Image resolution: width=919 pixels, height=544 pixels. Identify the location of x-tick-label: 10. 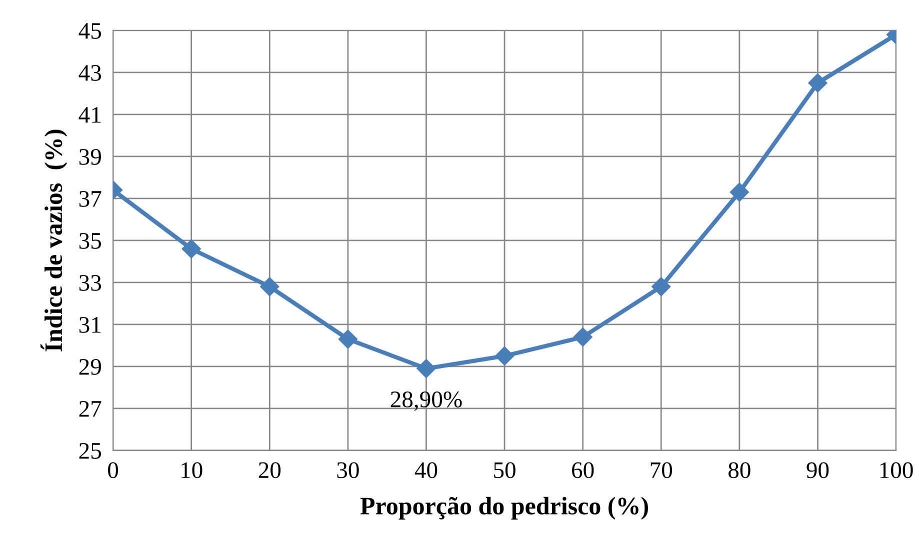
(192, 470).